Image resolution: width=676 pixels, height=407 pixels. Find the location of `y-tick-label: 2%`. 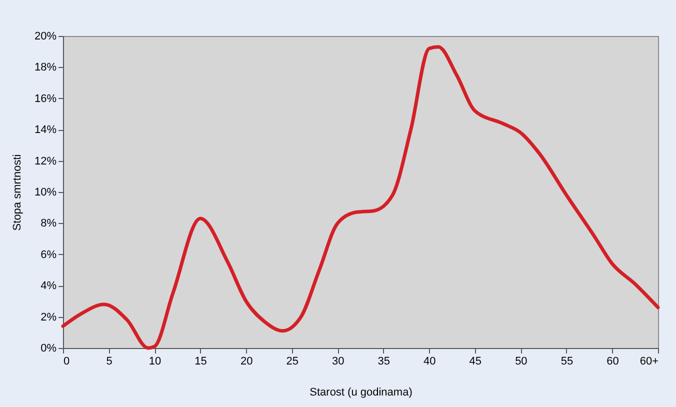

y-tick-label: 2% is located at coordinates (48, 317).